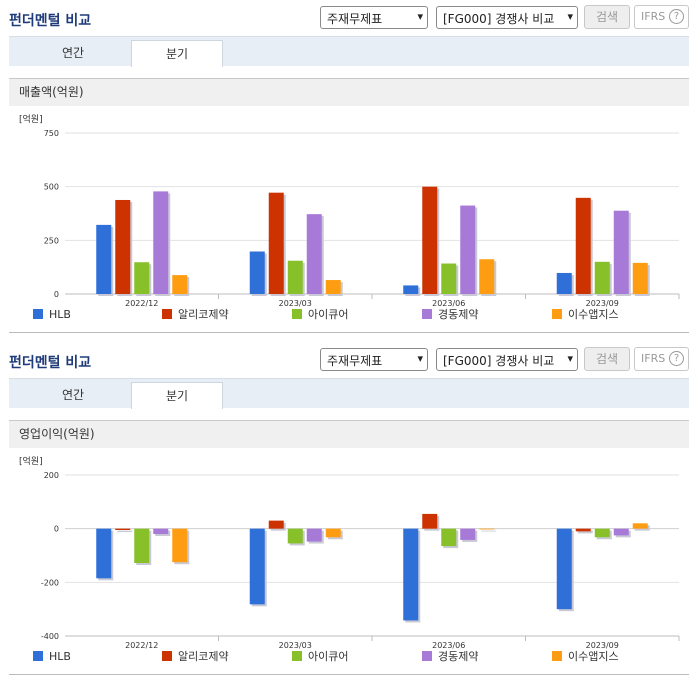 The height and width of the screenshot is (684, 696). What do you see at coordinates (653, 358) in the screenshot?
I see `ifrs-label: IFRS` at bounding box center [653, 358].